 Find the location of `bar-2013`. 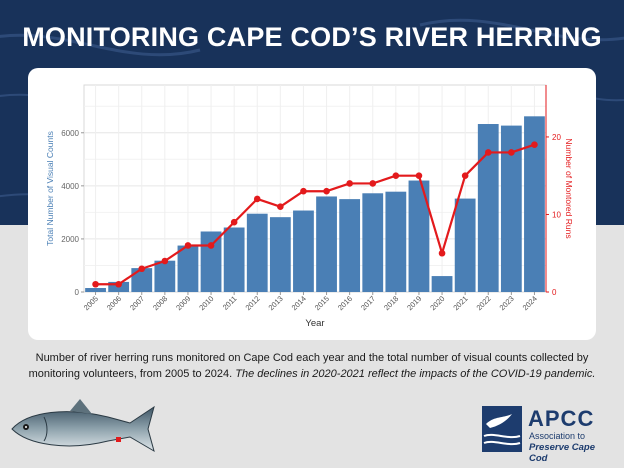

bar-2013 is located at coordinates (280, 254).